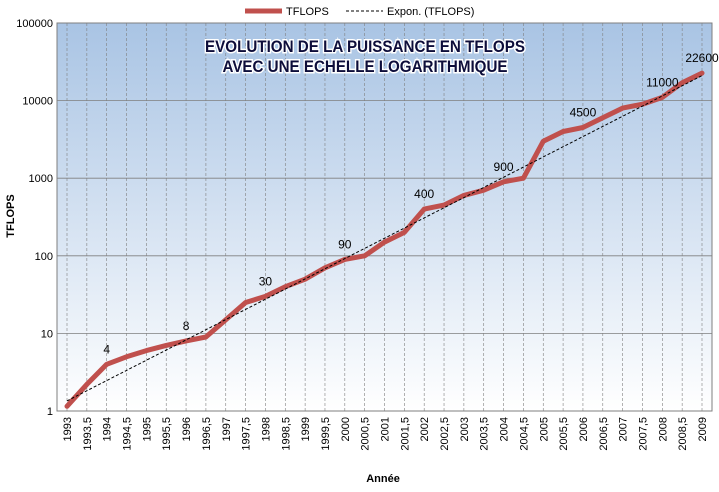 Image resolution: width=719 pixels, height=492 pixels. I want to click on data-label: 4500, so click(583, 113).